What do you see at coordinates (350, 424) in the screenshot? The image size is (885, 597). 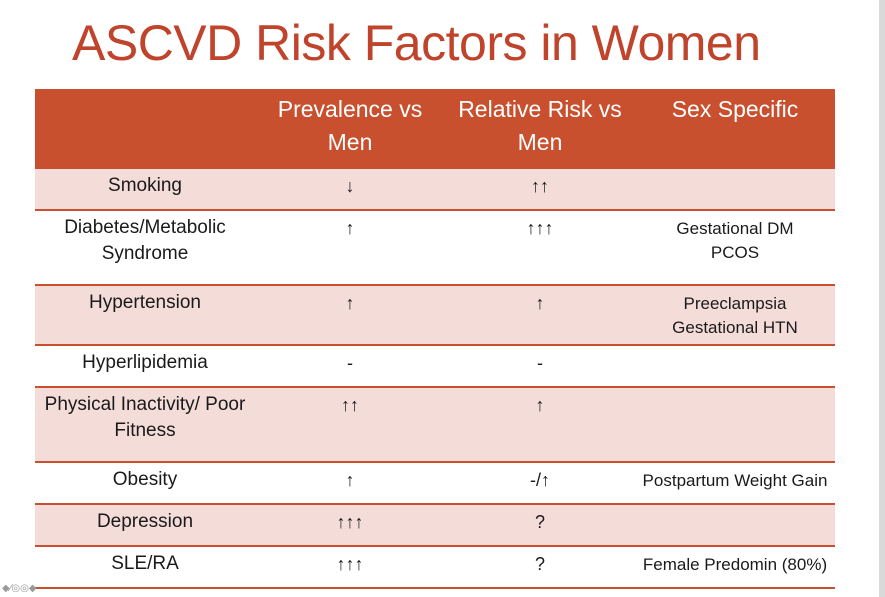 I see `prevalence-cell: ↑↑` at bounding box center [350, 424].